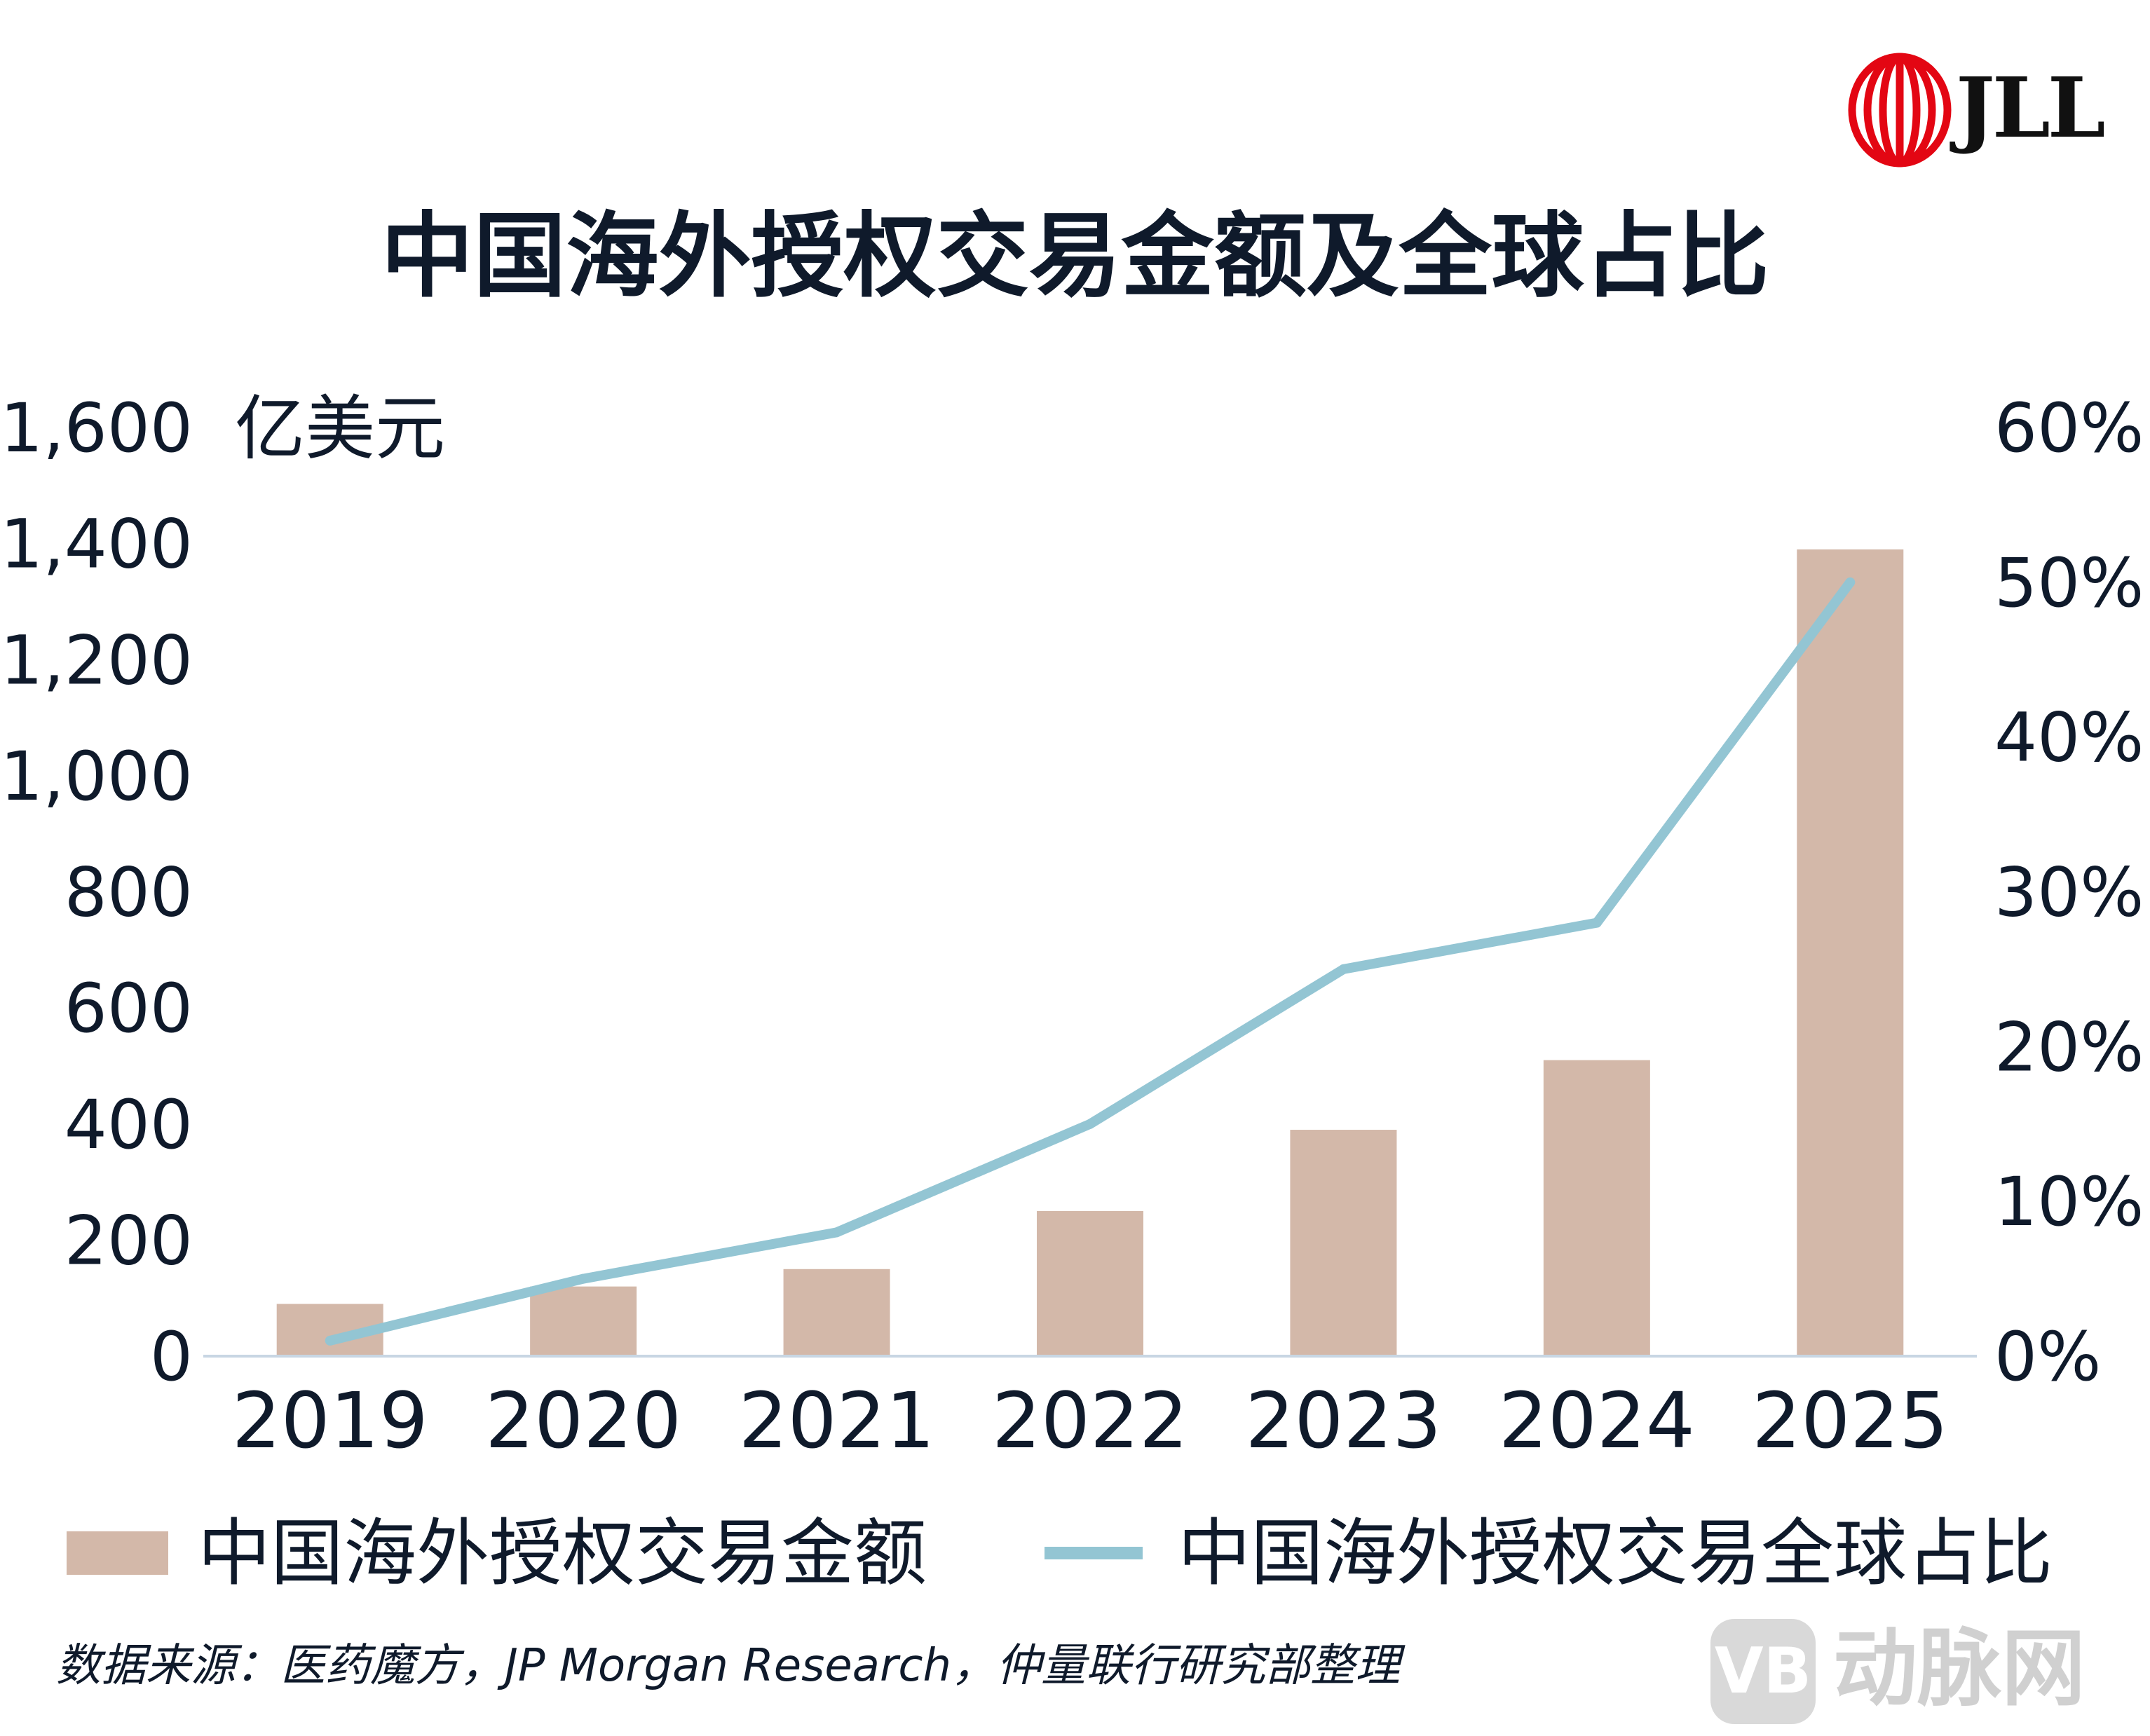  I want to click on bar-2021, so click(836, 1312).